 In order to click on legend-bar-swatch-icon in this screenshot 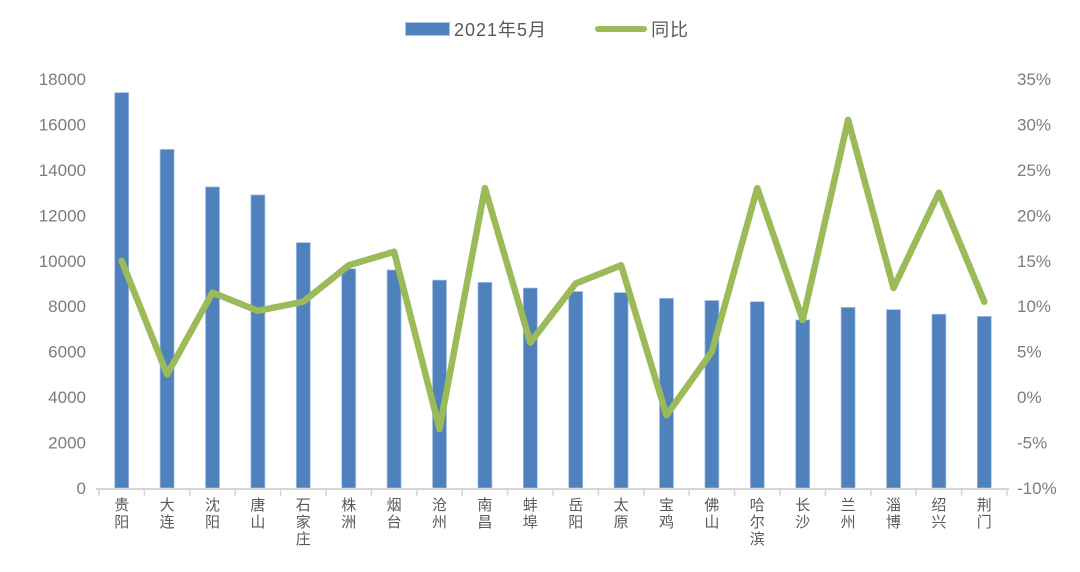, I will do `click(427, 29)`.